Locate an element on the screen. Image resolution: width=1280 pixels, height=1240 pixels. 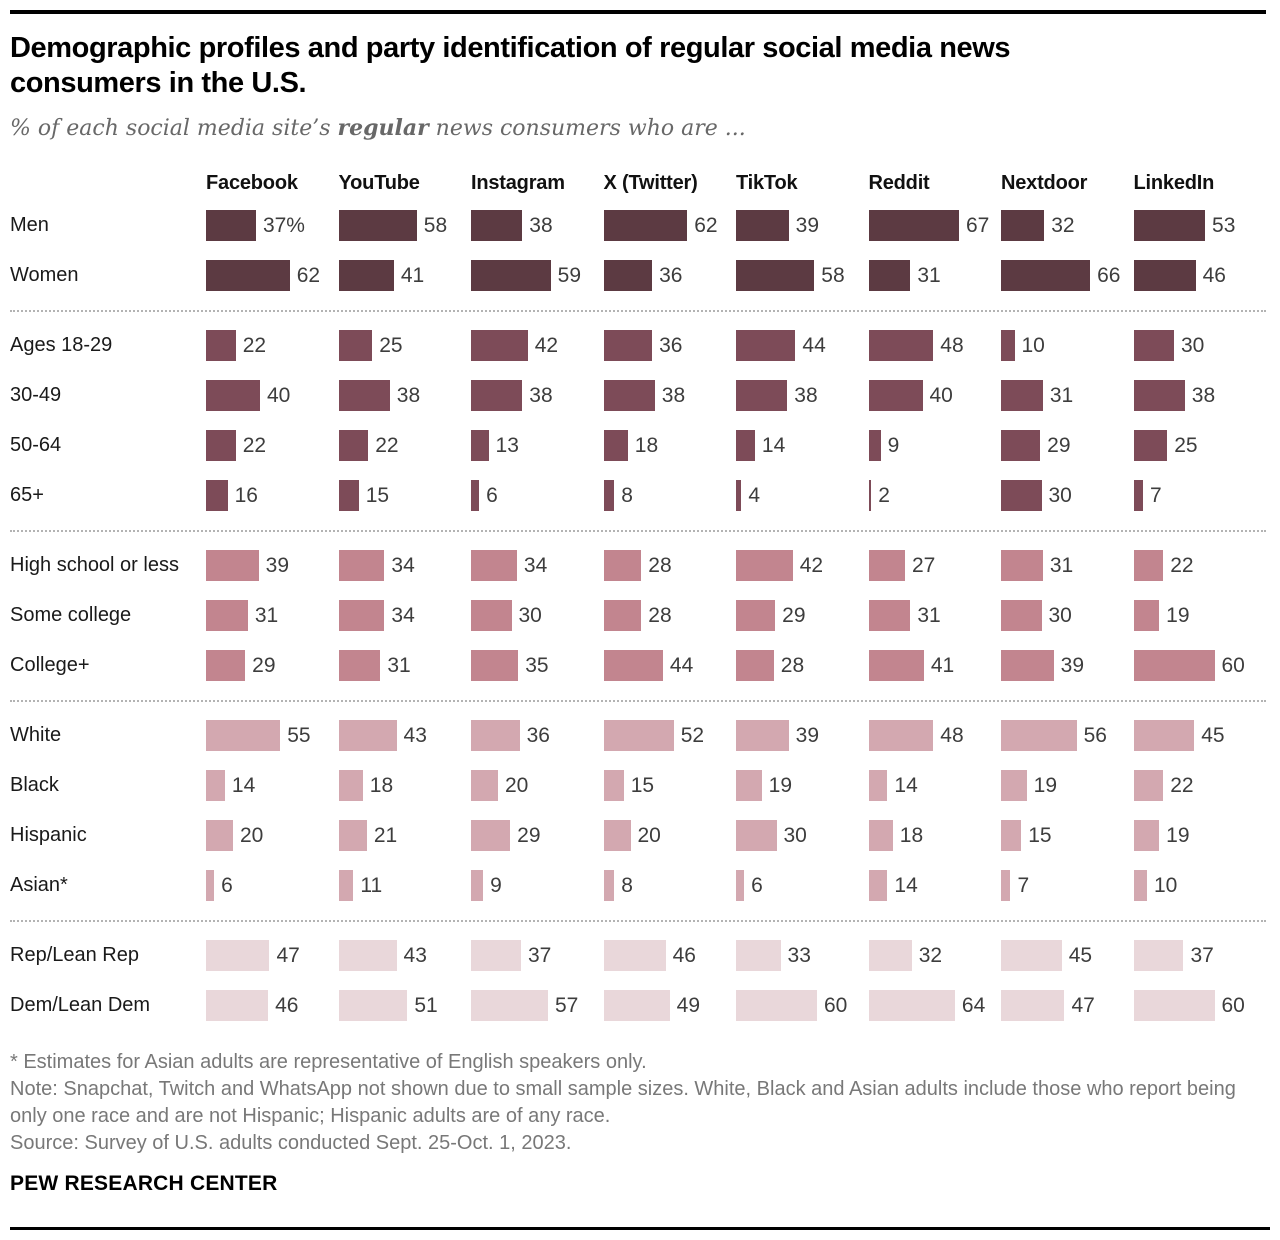
column-header-tiktok: TikTok is located at coordinates (767, 182).